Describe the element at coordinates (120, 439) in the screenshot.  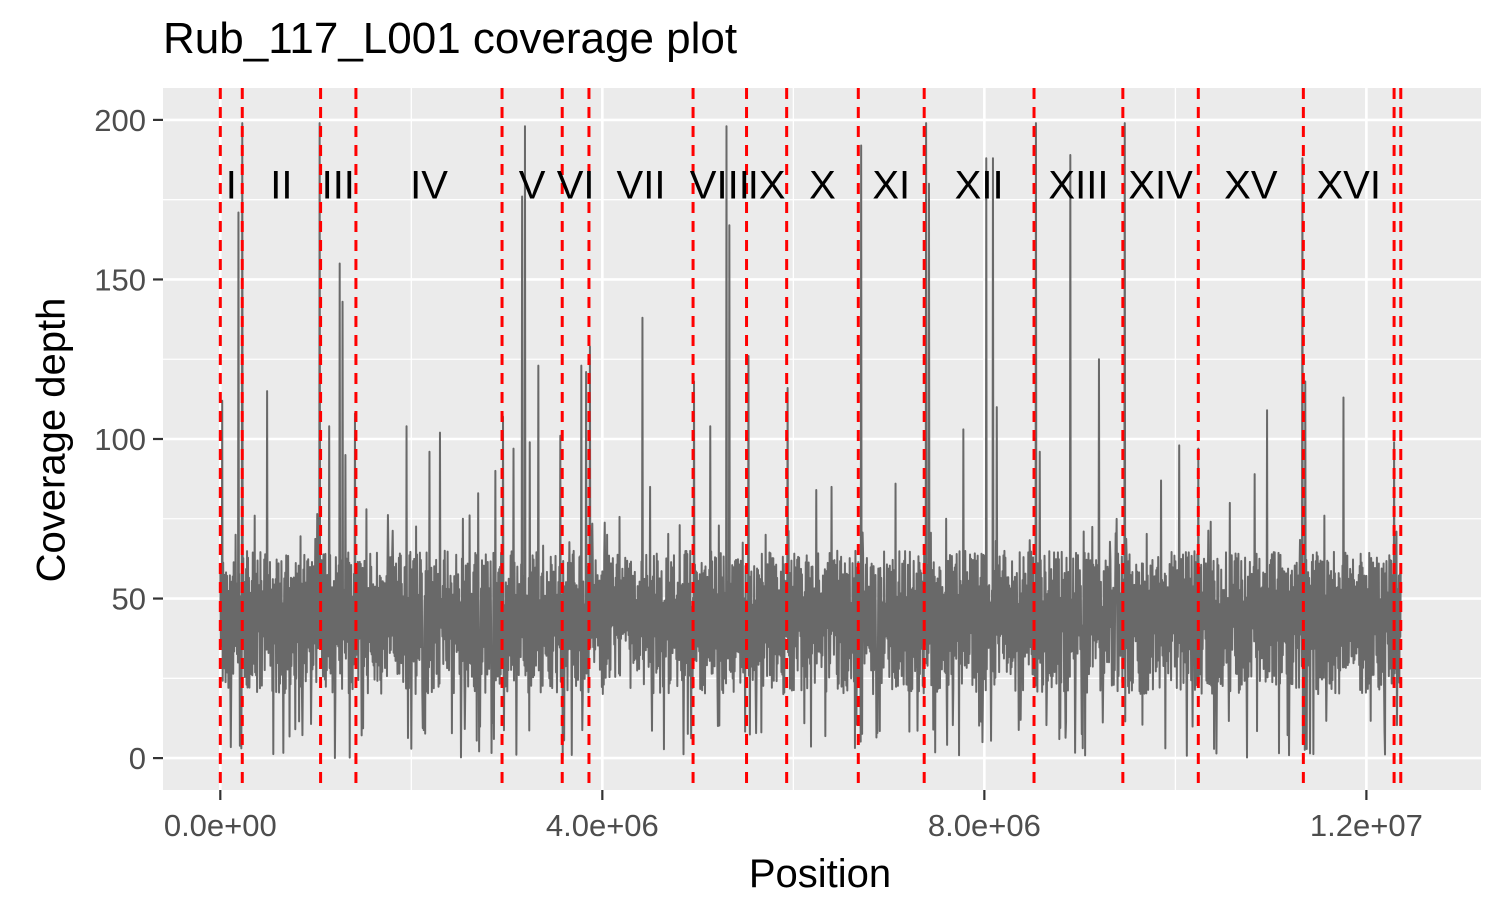
I see `y-tick-label: 100` at that location.